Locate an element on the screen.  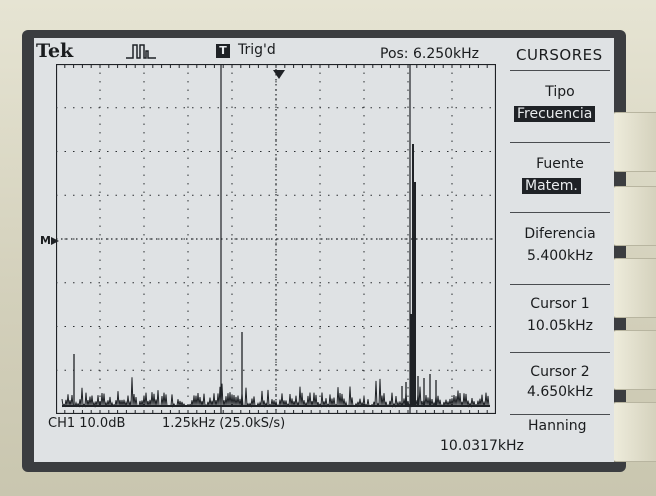
tipo-label: Tipo is located at coordinates (560, 92).